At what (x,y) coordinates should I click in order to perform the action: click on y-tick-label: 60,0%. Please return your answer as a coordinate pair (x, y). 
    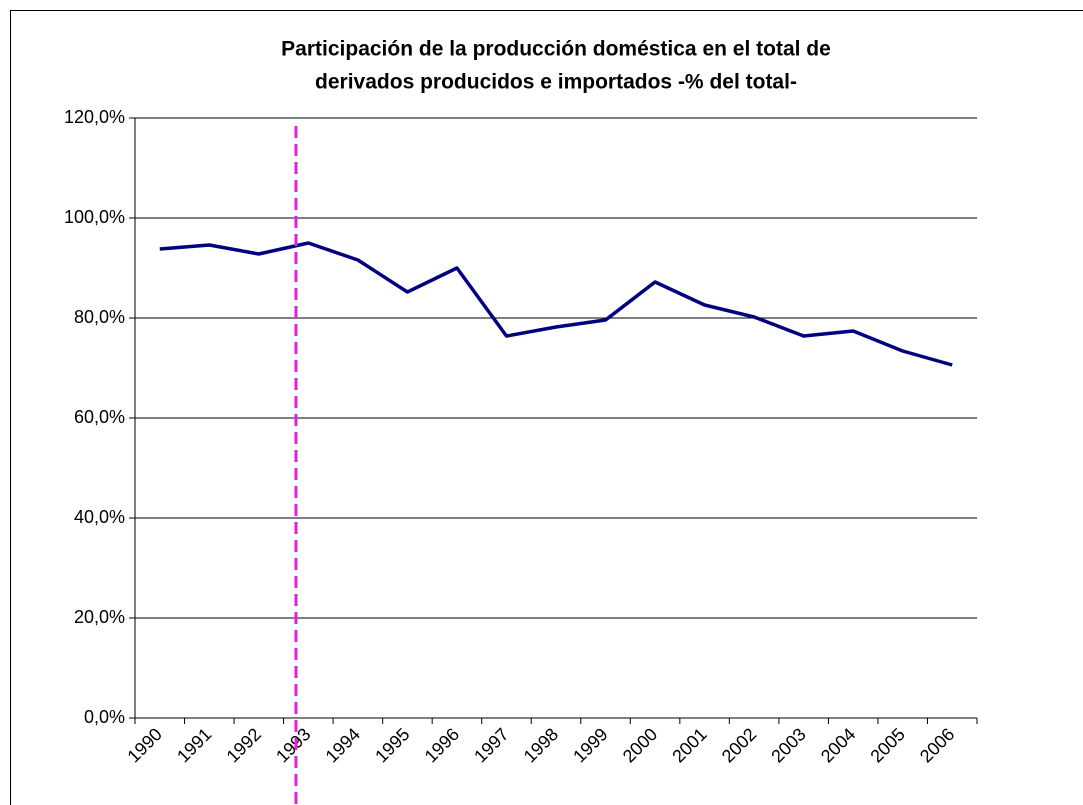
    Looking at the image, I should click on (99, 417).